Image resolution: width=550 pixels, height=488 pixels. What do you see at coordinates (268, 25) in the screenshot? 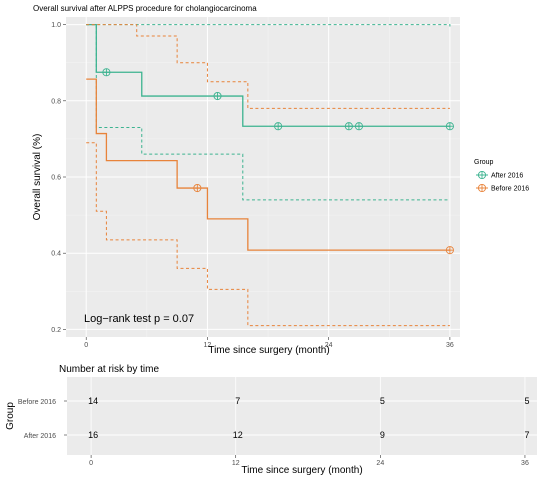
I see `ci-upper-after-2016` at bounding box center [268, 25].